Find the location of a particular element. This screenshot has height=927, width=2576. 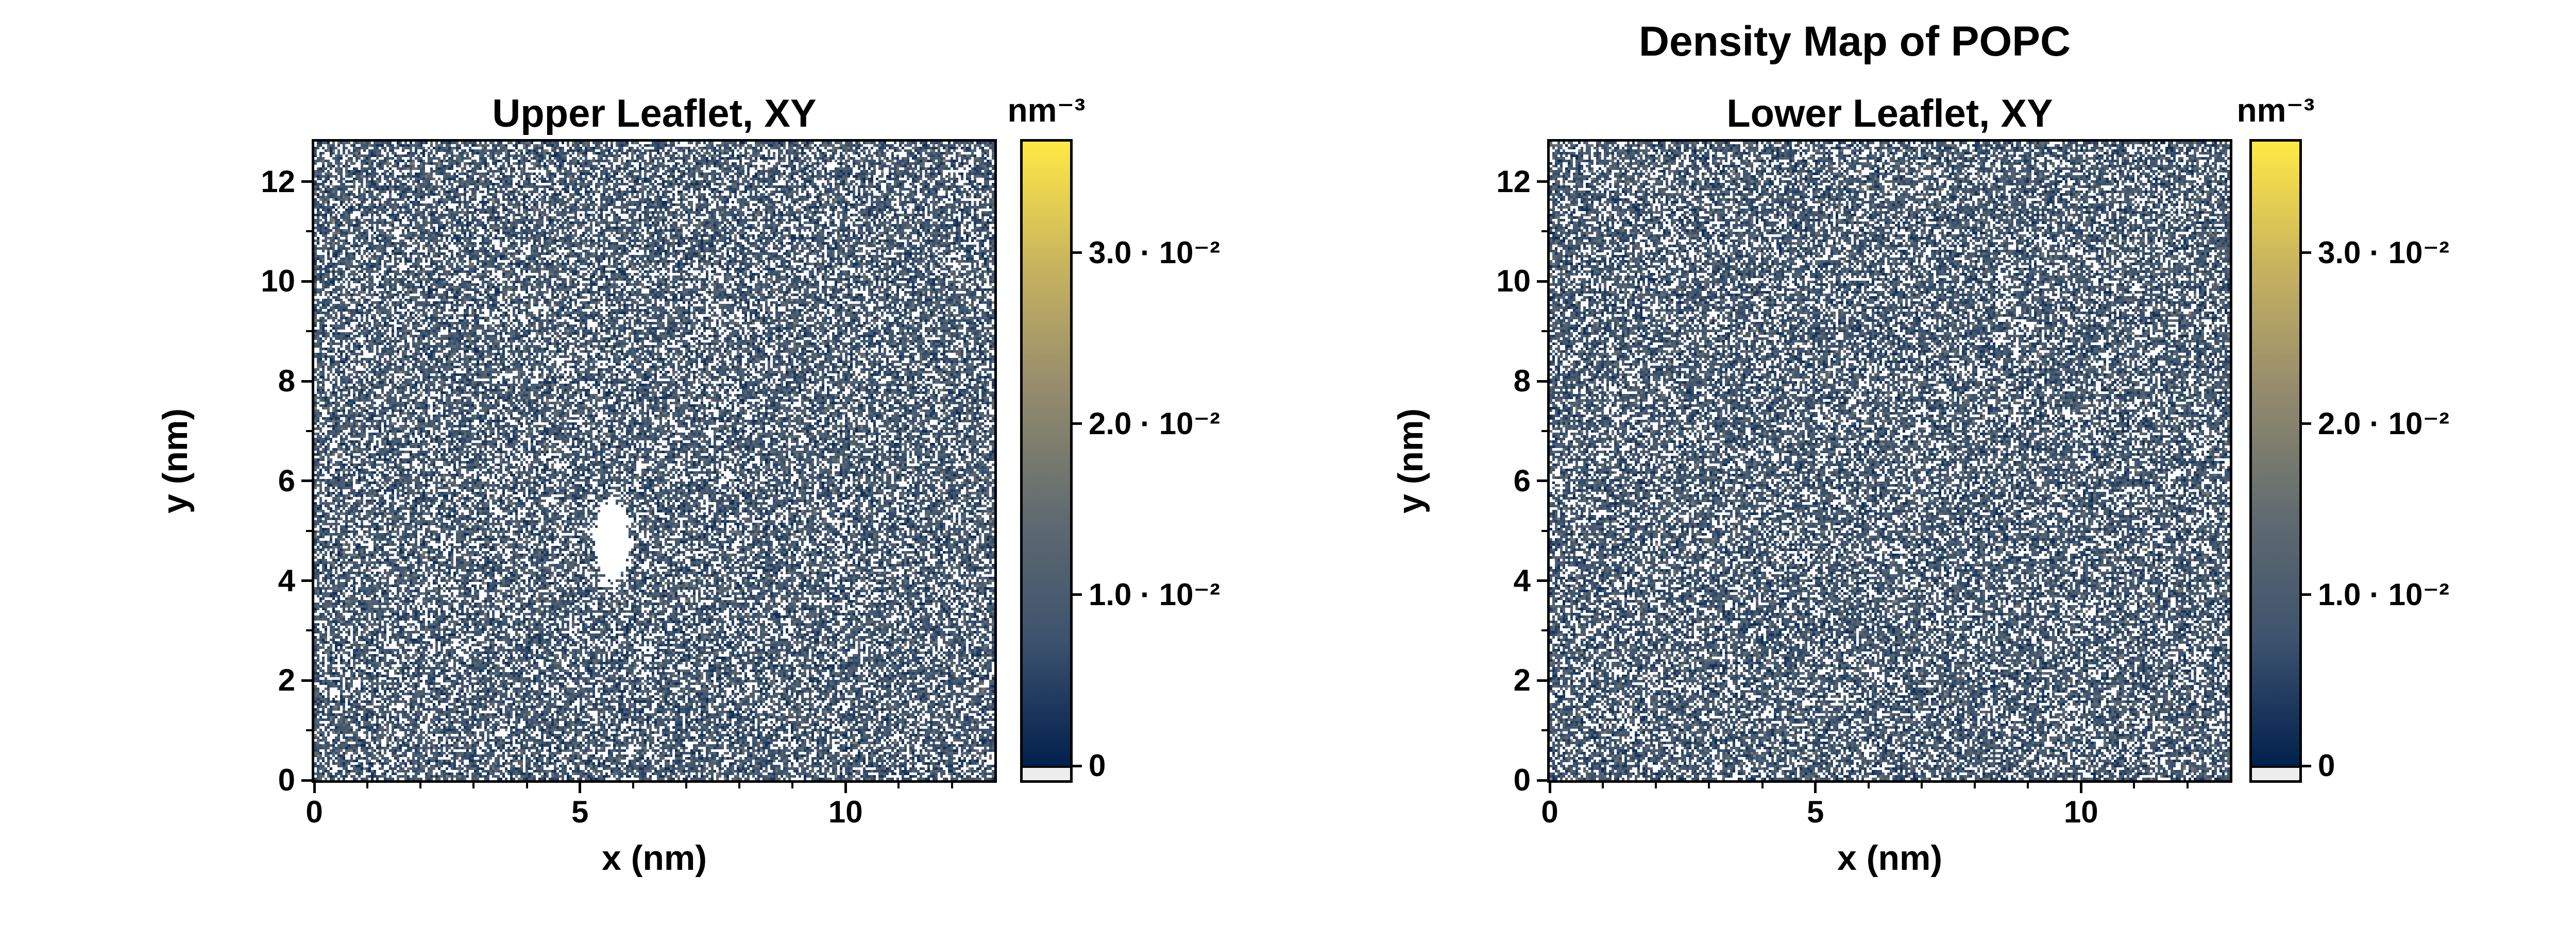

figure-title: Density Map of POPC is located at coordinates (1854, 41).